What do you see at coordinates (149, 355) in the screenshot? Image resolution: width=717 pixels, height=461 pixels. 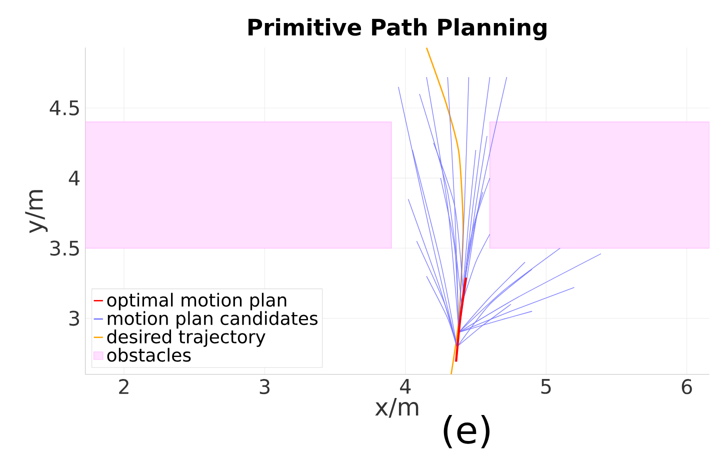 I see `legend-label: obstacles` at bounding box center [149, 355].